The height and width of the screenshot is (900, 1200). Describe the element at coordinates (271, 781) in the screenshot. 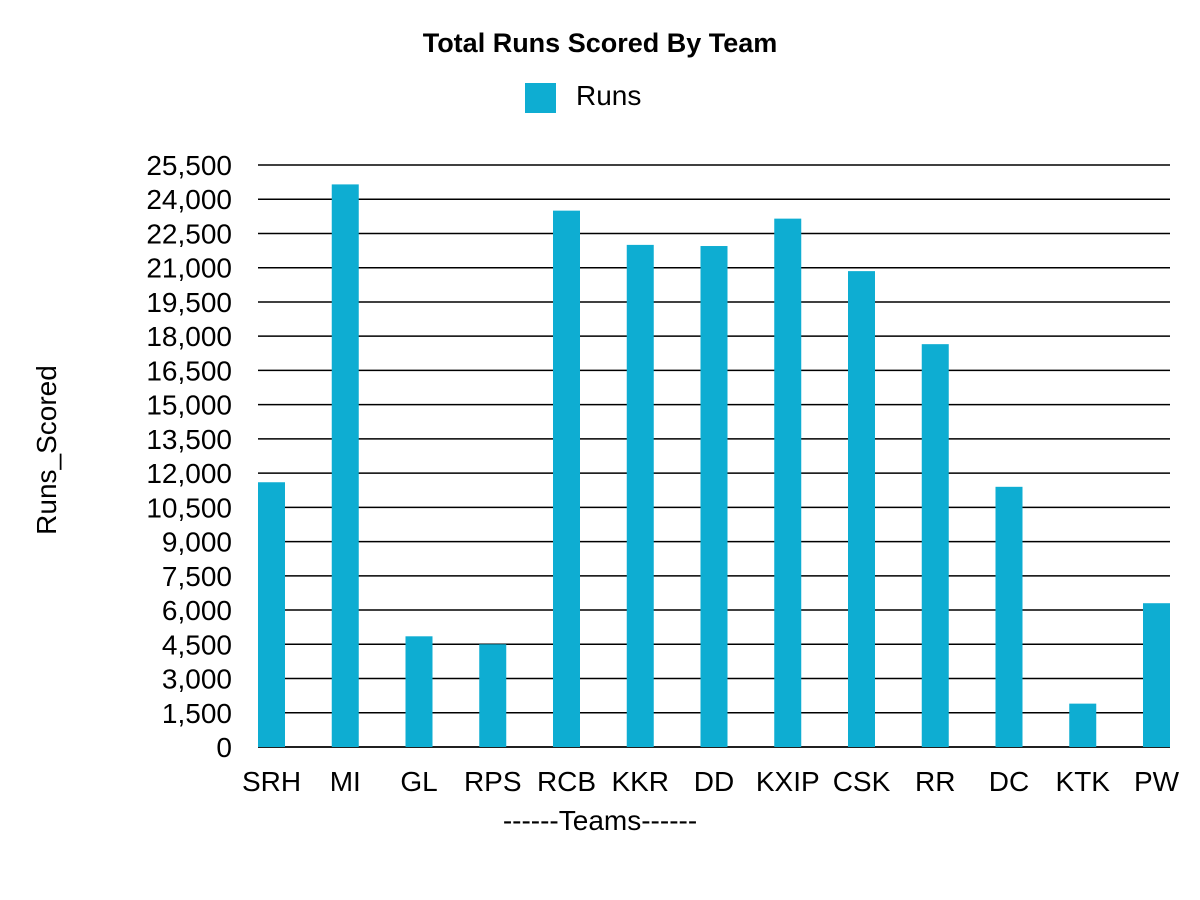

I see `x-tick-label: SRH` at that location.